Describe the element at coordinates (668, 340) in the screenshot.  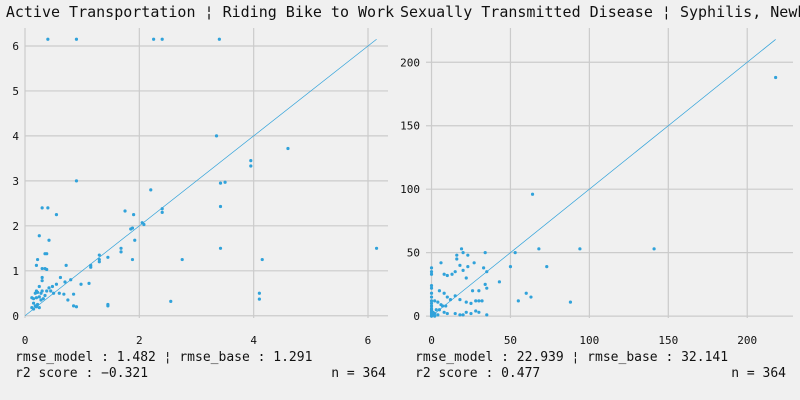
I see `x-tick-label: 150` at that location.